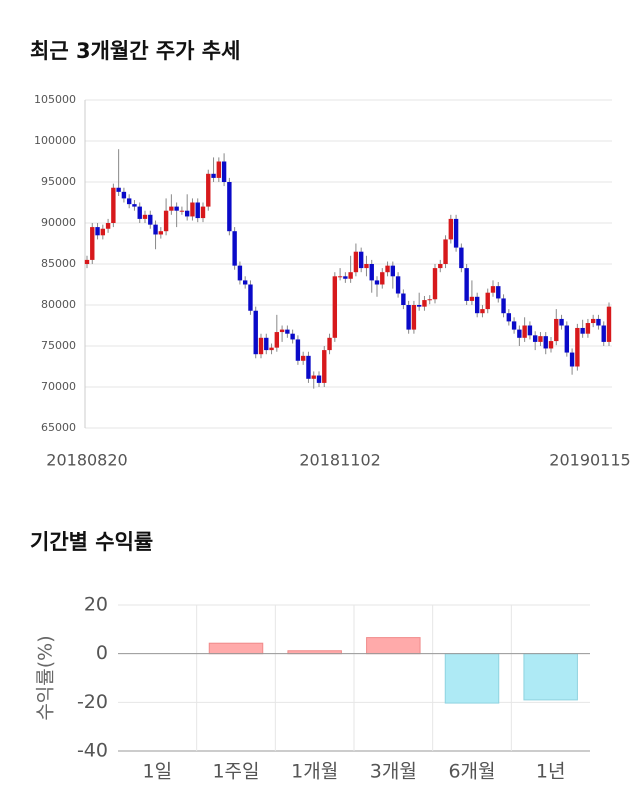 This screenshot has width=640, height=810. Describe the element at coordinates (58, 263) in the screenshot. I see `y-tick-label: 85000` at that location.